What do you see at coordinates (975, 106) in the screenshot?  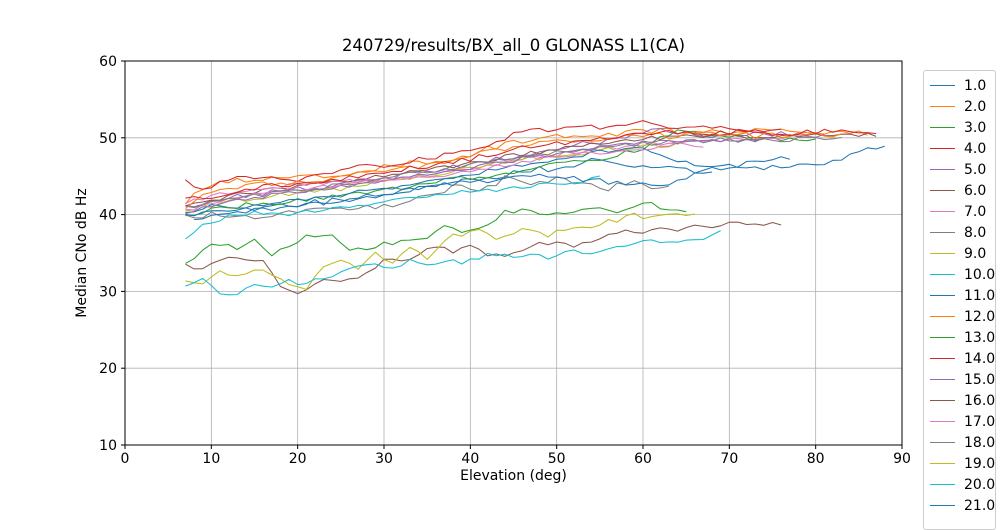 I see `legend-label: 2.0` at bounding box center [975, 106].